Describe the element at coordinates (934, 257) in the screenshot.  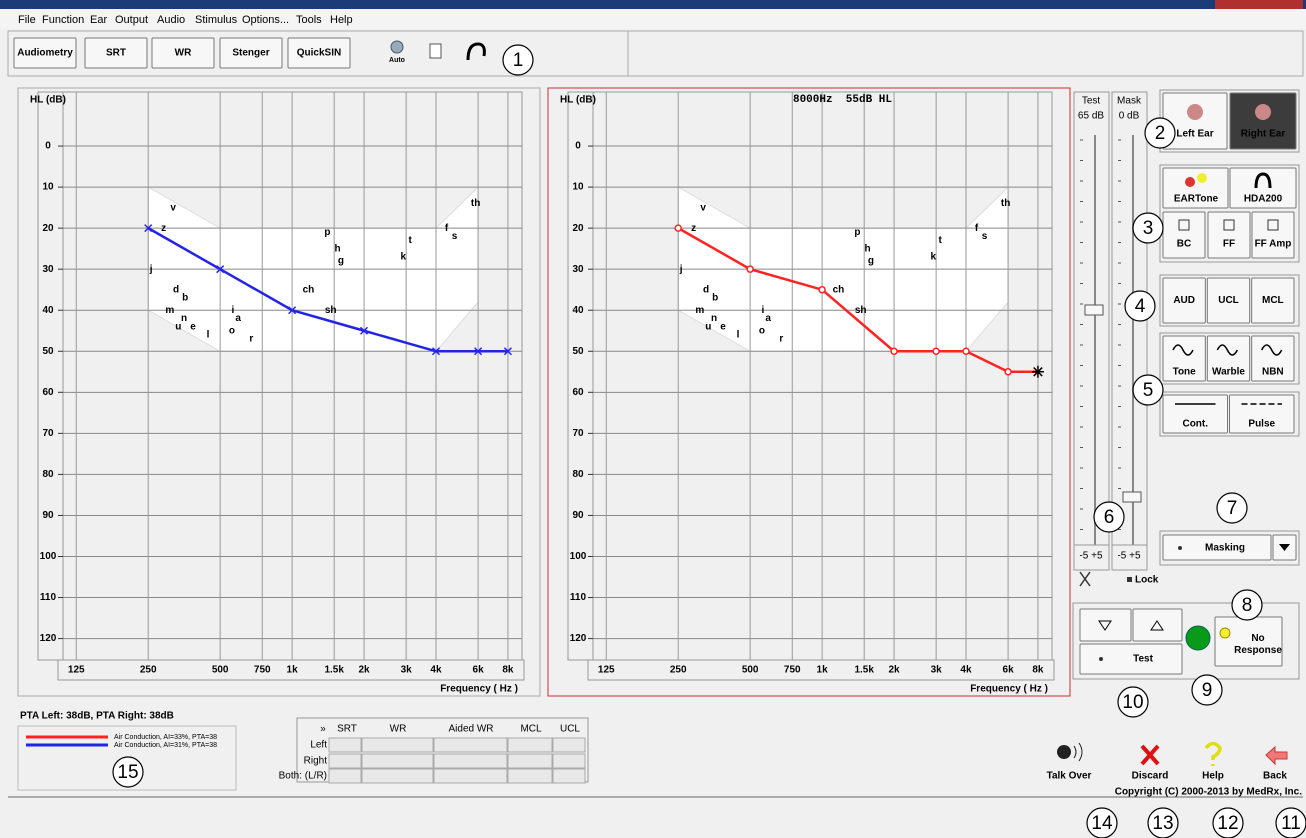
I see `speech-sound-label: k` at that location.